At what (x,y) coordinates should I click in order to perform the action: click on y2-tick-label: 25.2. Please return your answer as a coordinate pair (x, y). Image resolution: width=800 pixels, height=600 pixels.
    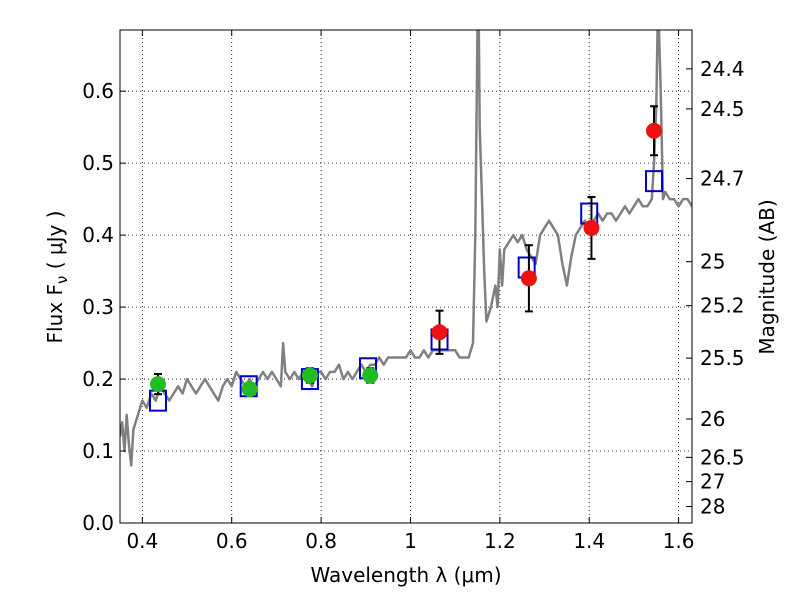
    Looking at the image, I should click on (722, 306).